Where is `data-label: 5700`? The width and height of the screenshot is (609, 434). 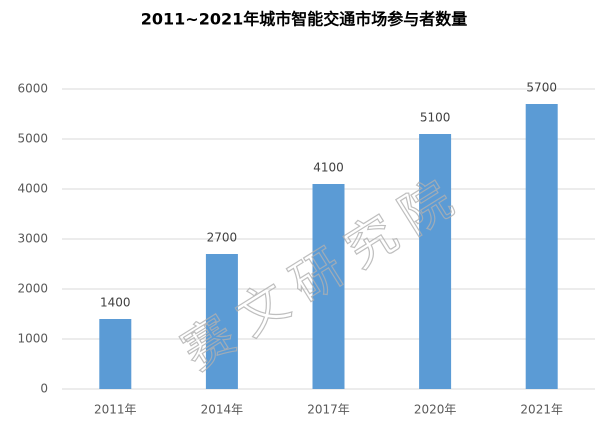 data-label: 5700 is located at coordinates (541, 88).